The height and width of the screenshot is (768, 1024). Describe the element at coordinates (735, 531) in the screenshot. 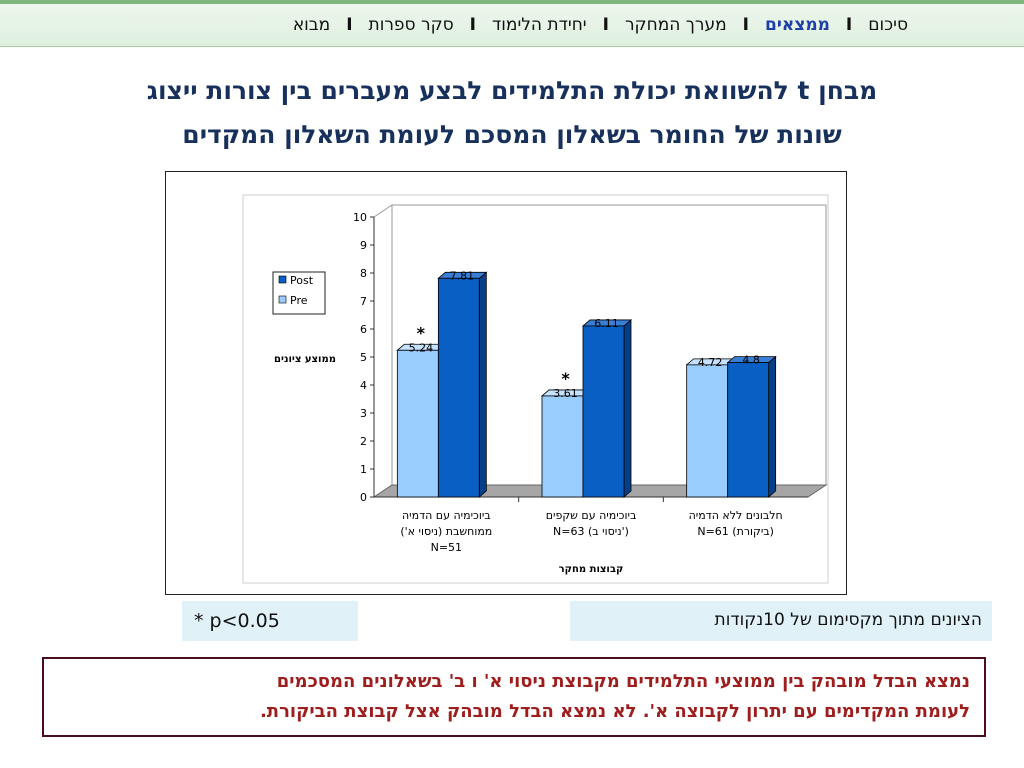

I see `x-tick-label: N=61 (ביקורת)` at that location.